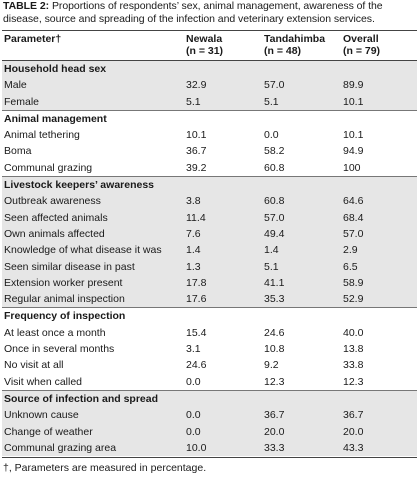 This screenshot has height=497, width=419. I want to click on row-label: Visit when called, so click(43, 381).